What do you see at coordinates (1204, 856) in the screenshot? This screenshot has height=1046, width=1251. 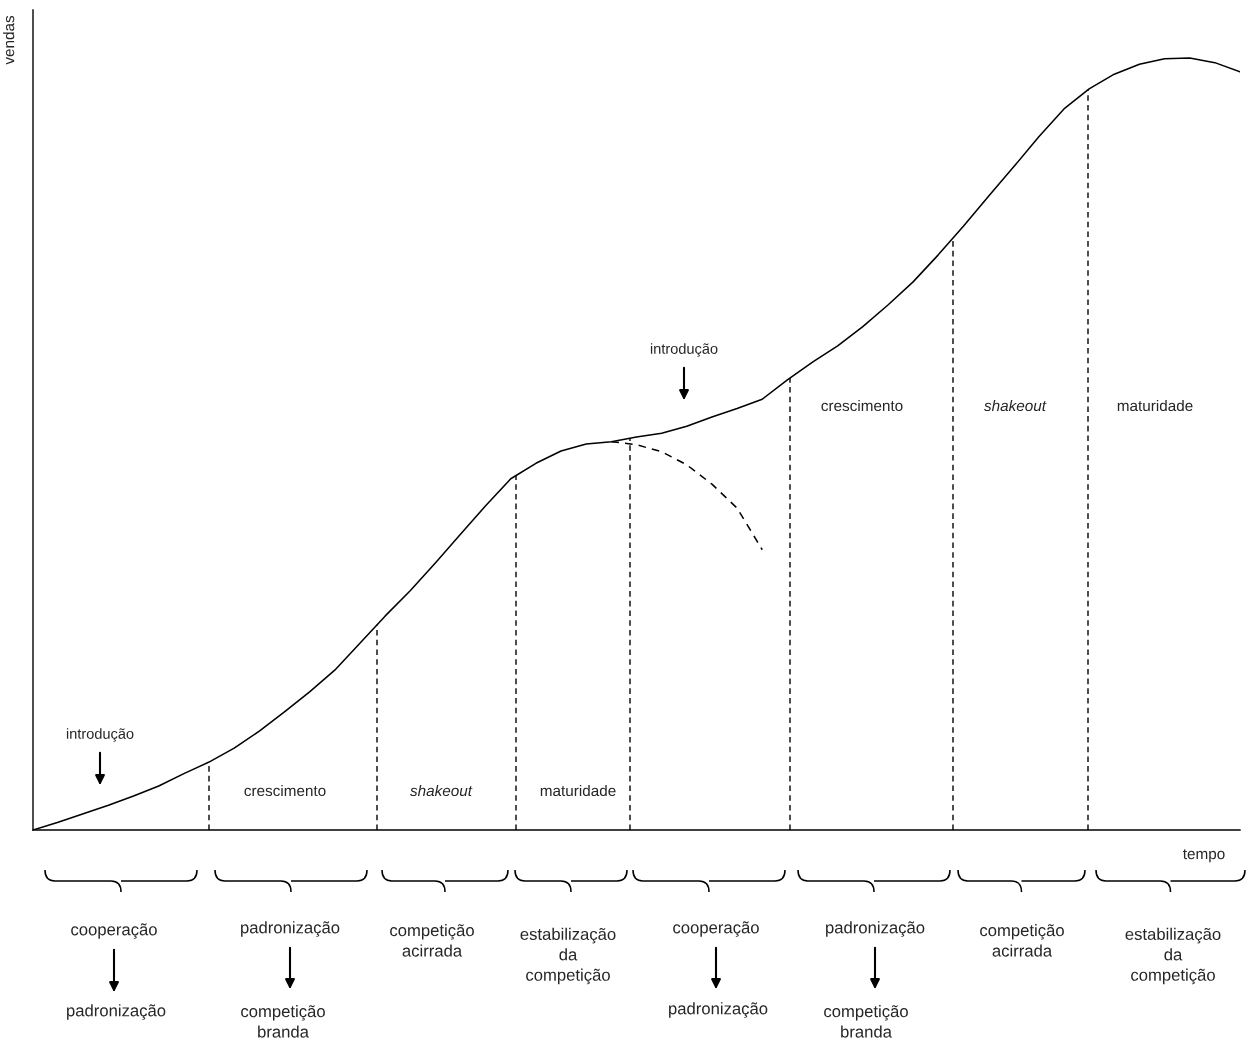 I see `x-axis-title: tempo` at bounding box center [1204, 856].